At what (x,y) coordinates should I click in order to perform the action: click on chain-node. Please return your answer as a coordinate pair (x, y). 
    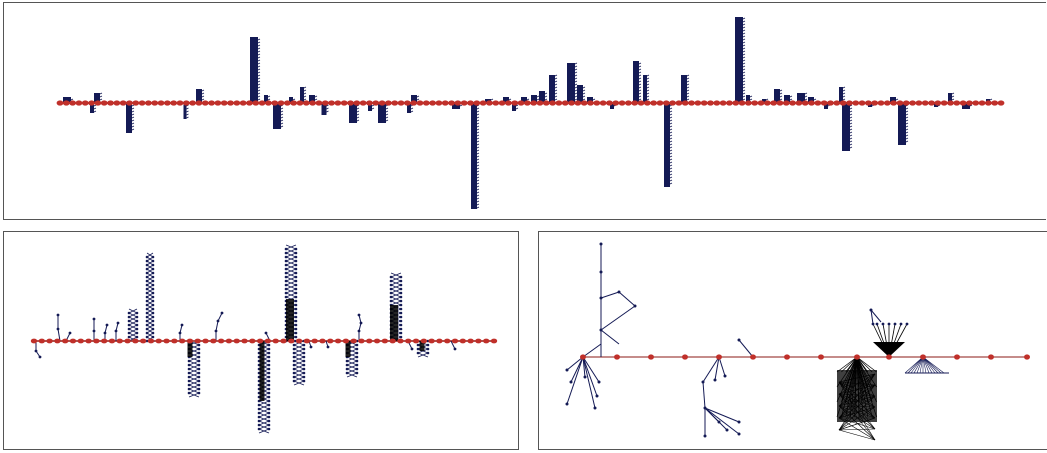
    Looking at the image, I should click on (311, 347).